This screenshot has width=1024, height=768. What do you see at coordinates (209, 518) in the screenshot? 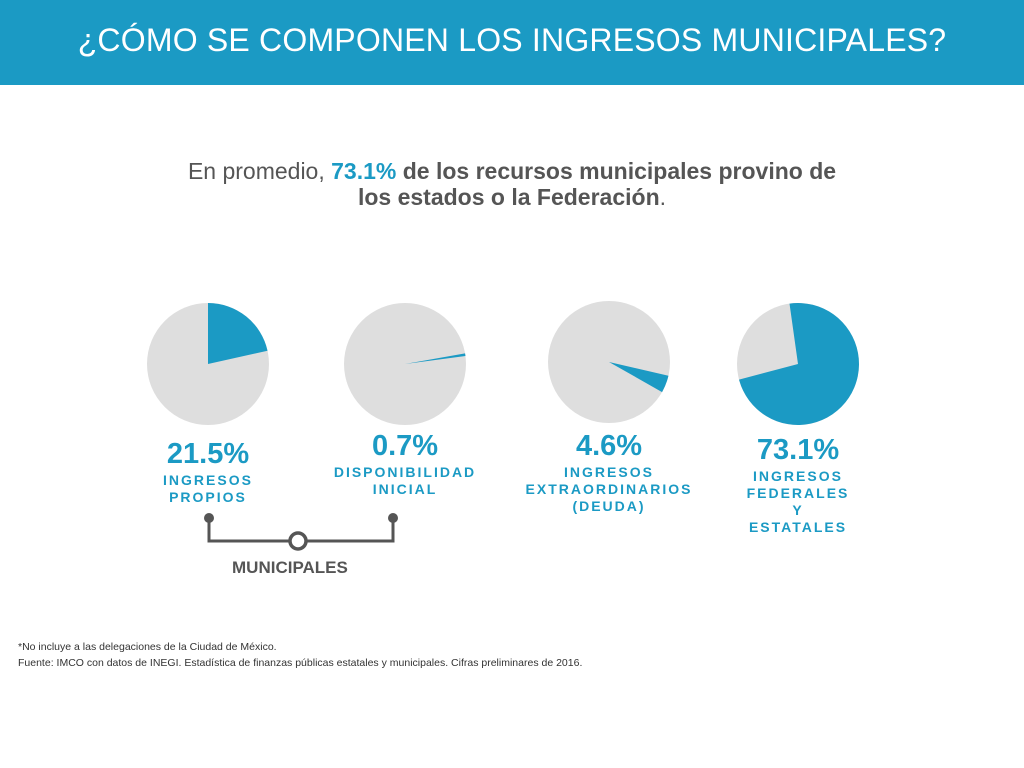
I see `group-bracket-dot-left` at bounding box center [209, 518].